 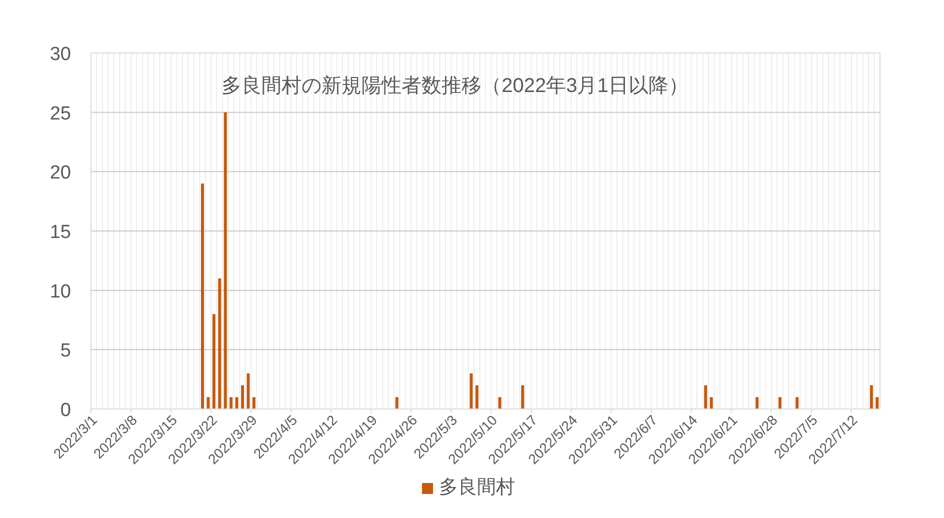 I want to click on y-tick-label: 10, so click(x=60, y=291).